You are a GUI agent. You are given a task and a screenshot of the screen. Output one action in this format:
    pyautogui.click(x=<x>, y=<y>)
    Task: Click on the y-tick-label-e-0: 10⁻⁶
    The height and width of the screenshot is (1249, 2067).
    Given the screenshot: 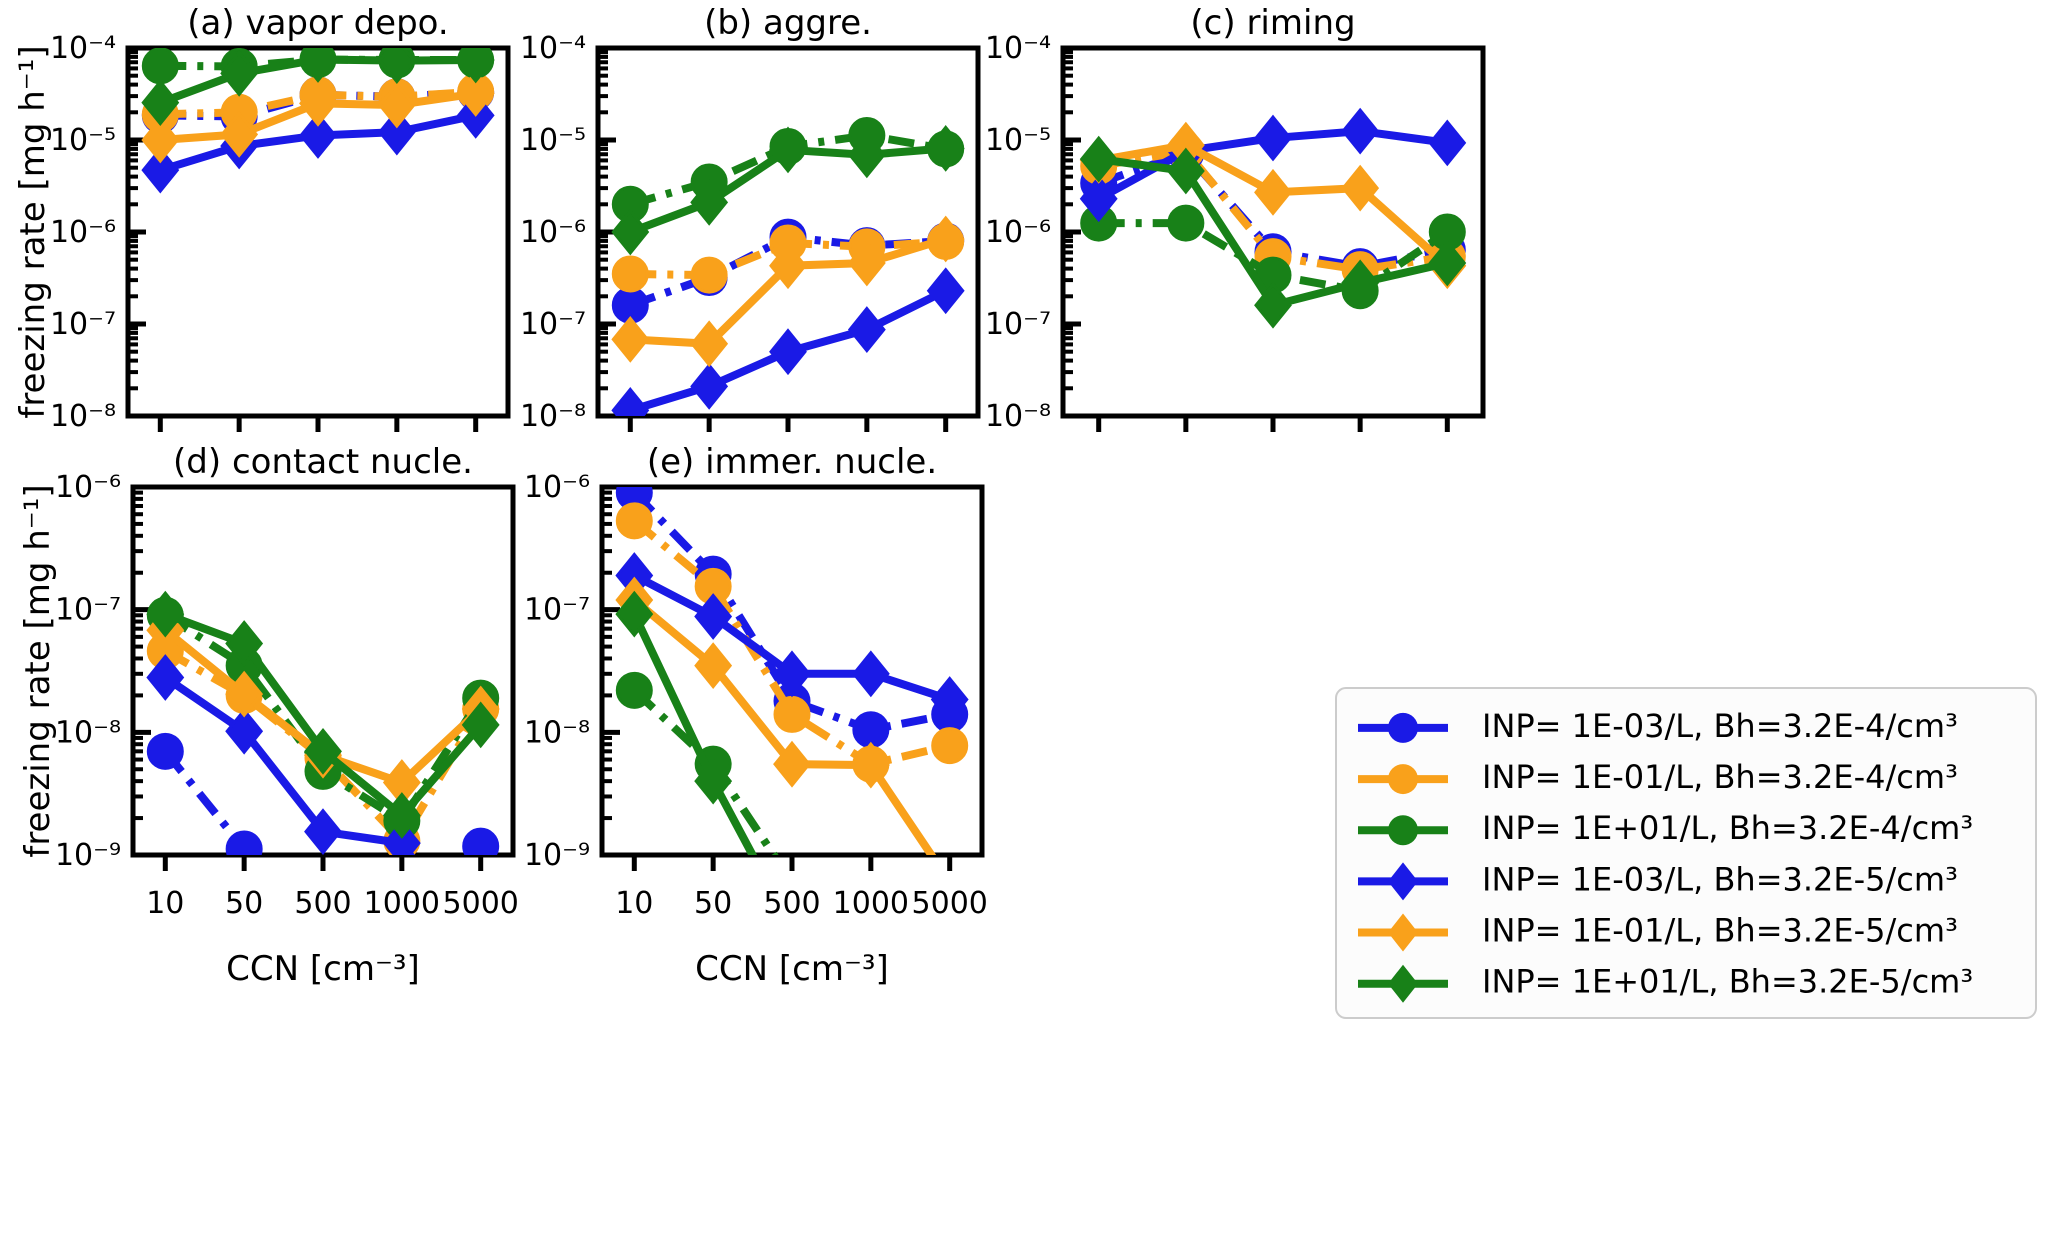 What is the action you would take?
    pyautogui.click(x=557, y=487)
    